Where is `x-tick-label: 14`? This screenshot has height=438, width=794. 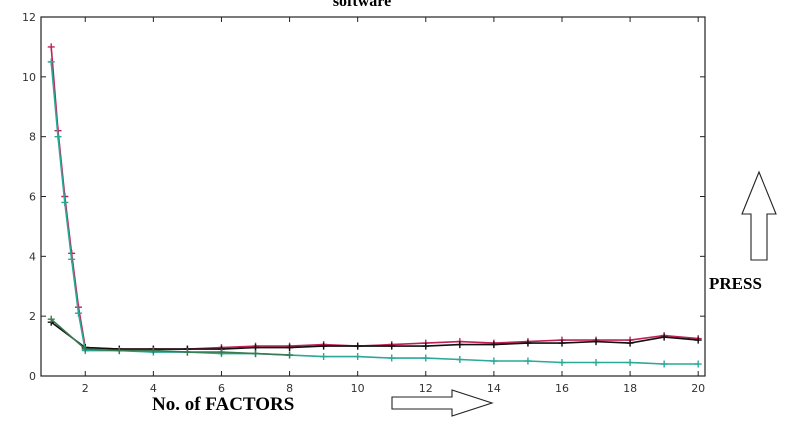
x-tick-label: 14 is located at coordinates (494, 388).